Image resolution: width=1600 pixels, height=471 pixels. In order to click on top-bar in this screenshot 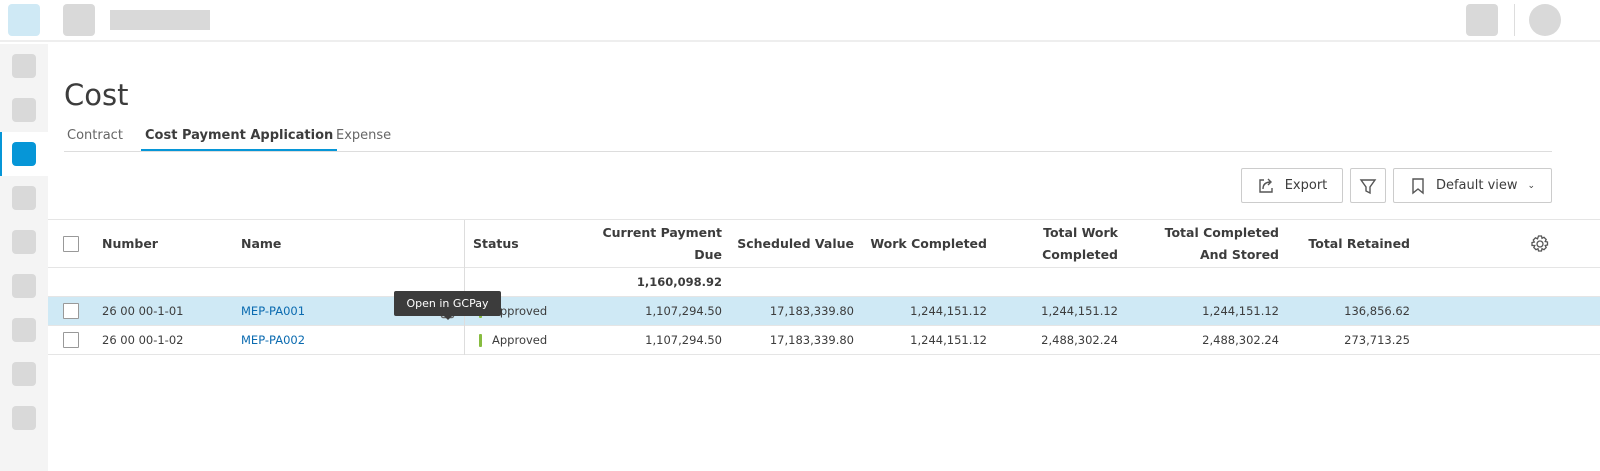, I will do `click(800, 21)`.